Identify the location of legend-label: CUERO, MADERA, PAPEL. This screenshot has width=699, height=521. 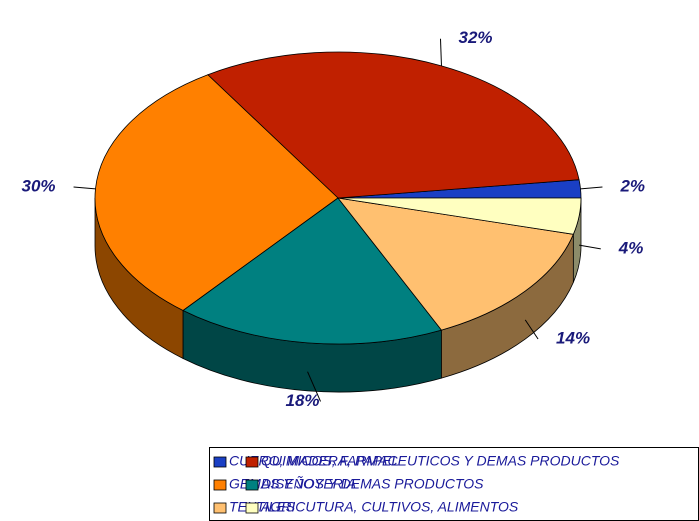
(314, 461).